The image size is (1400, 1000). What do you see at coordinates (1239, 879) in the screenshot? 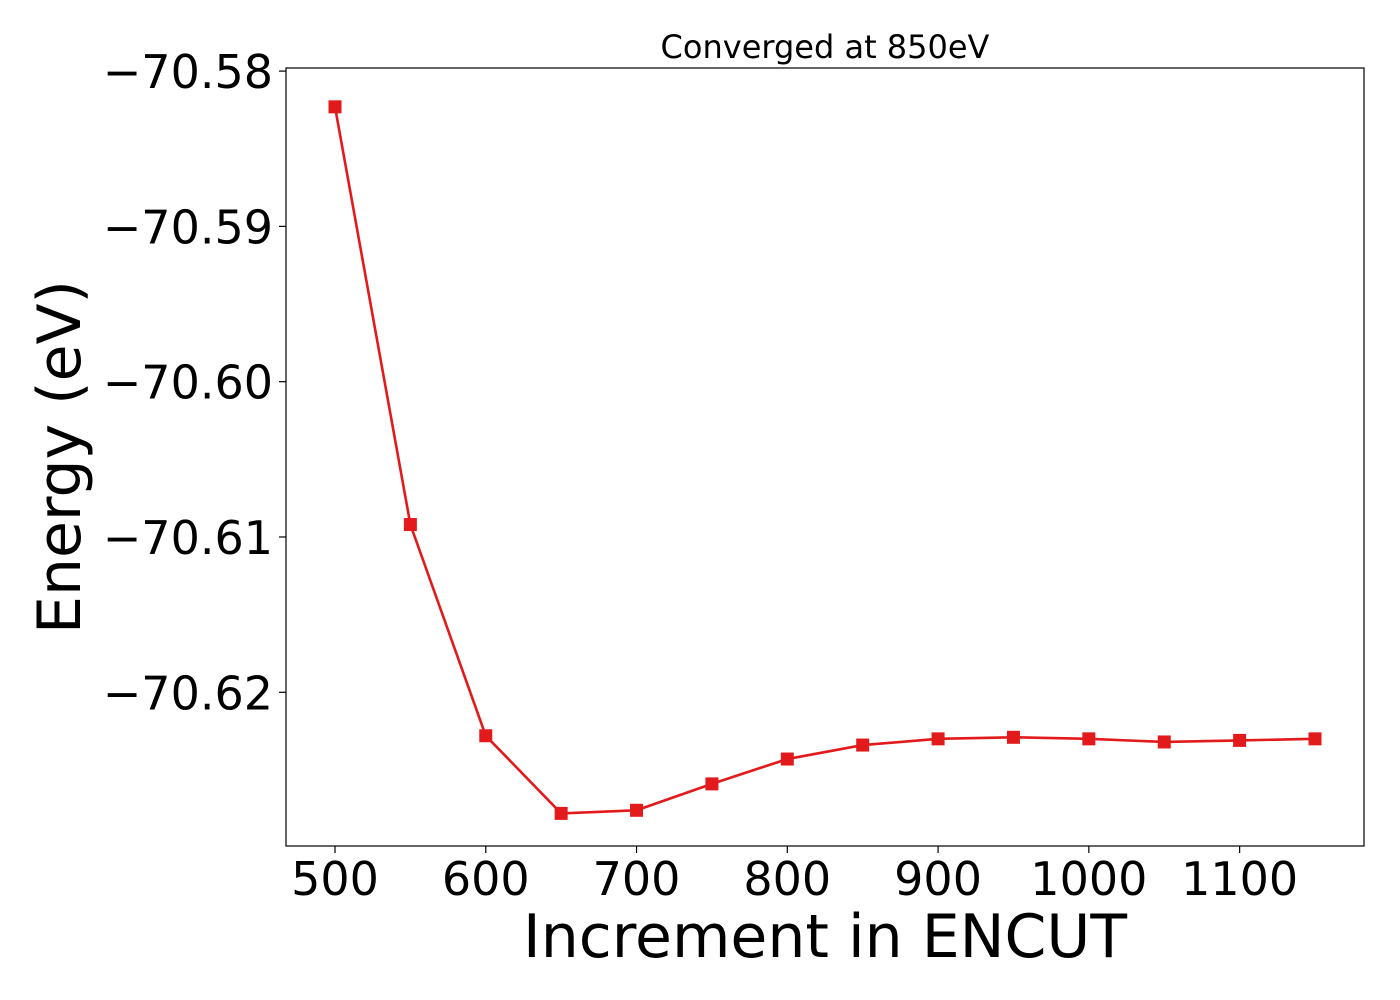
I see `x-tick-label: 1100` at bounding box center [1239, 879].